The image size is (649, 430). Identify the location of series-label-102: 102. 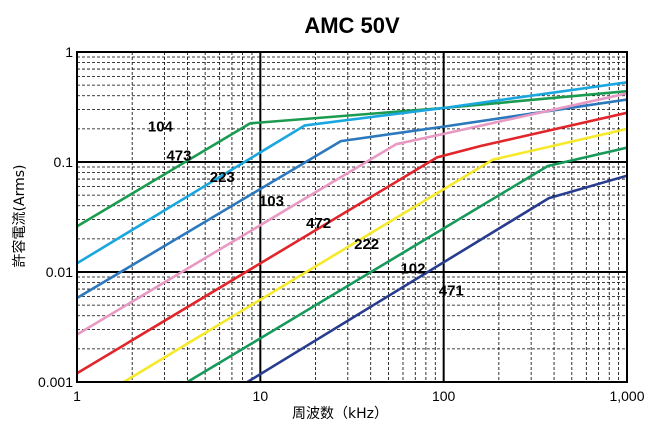
(412, 268).